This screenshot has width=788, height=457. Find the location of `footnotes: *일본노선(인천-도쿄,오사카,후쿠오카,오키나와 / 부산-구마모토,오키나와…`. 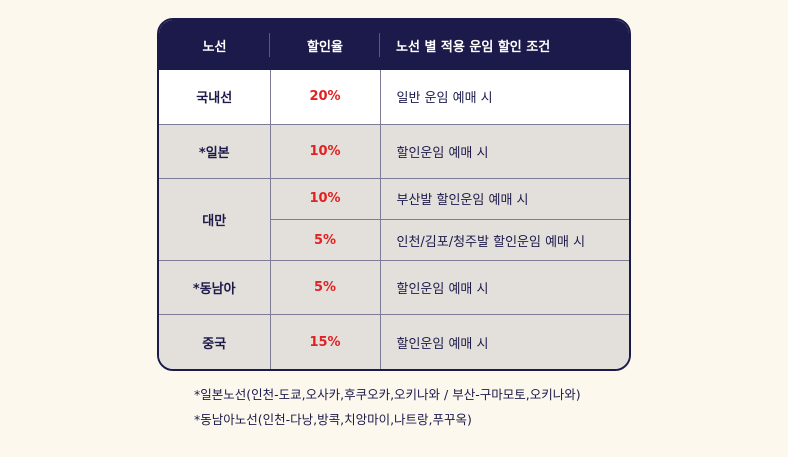

footnotes: *일본노선(인천-도쿄,오사카,후쿠오카,오키나와 / 부산-구마모토,오키나와… is located at coordinates (387, 407).